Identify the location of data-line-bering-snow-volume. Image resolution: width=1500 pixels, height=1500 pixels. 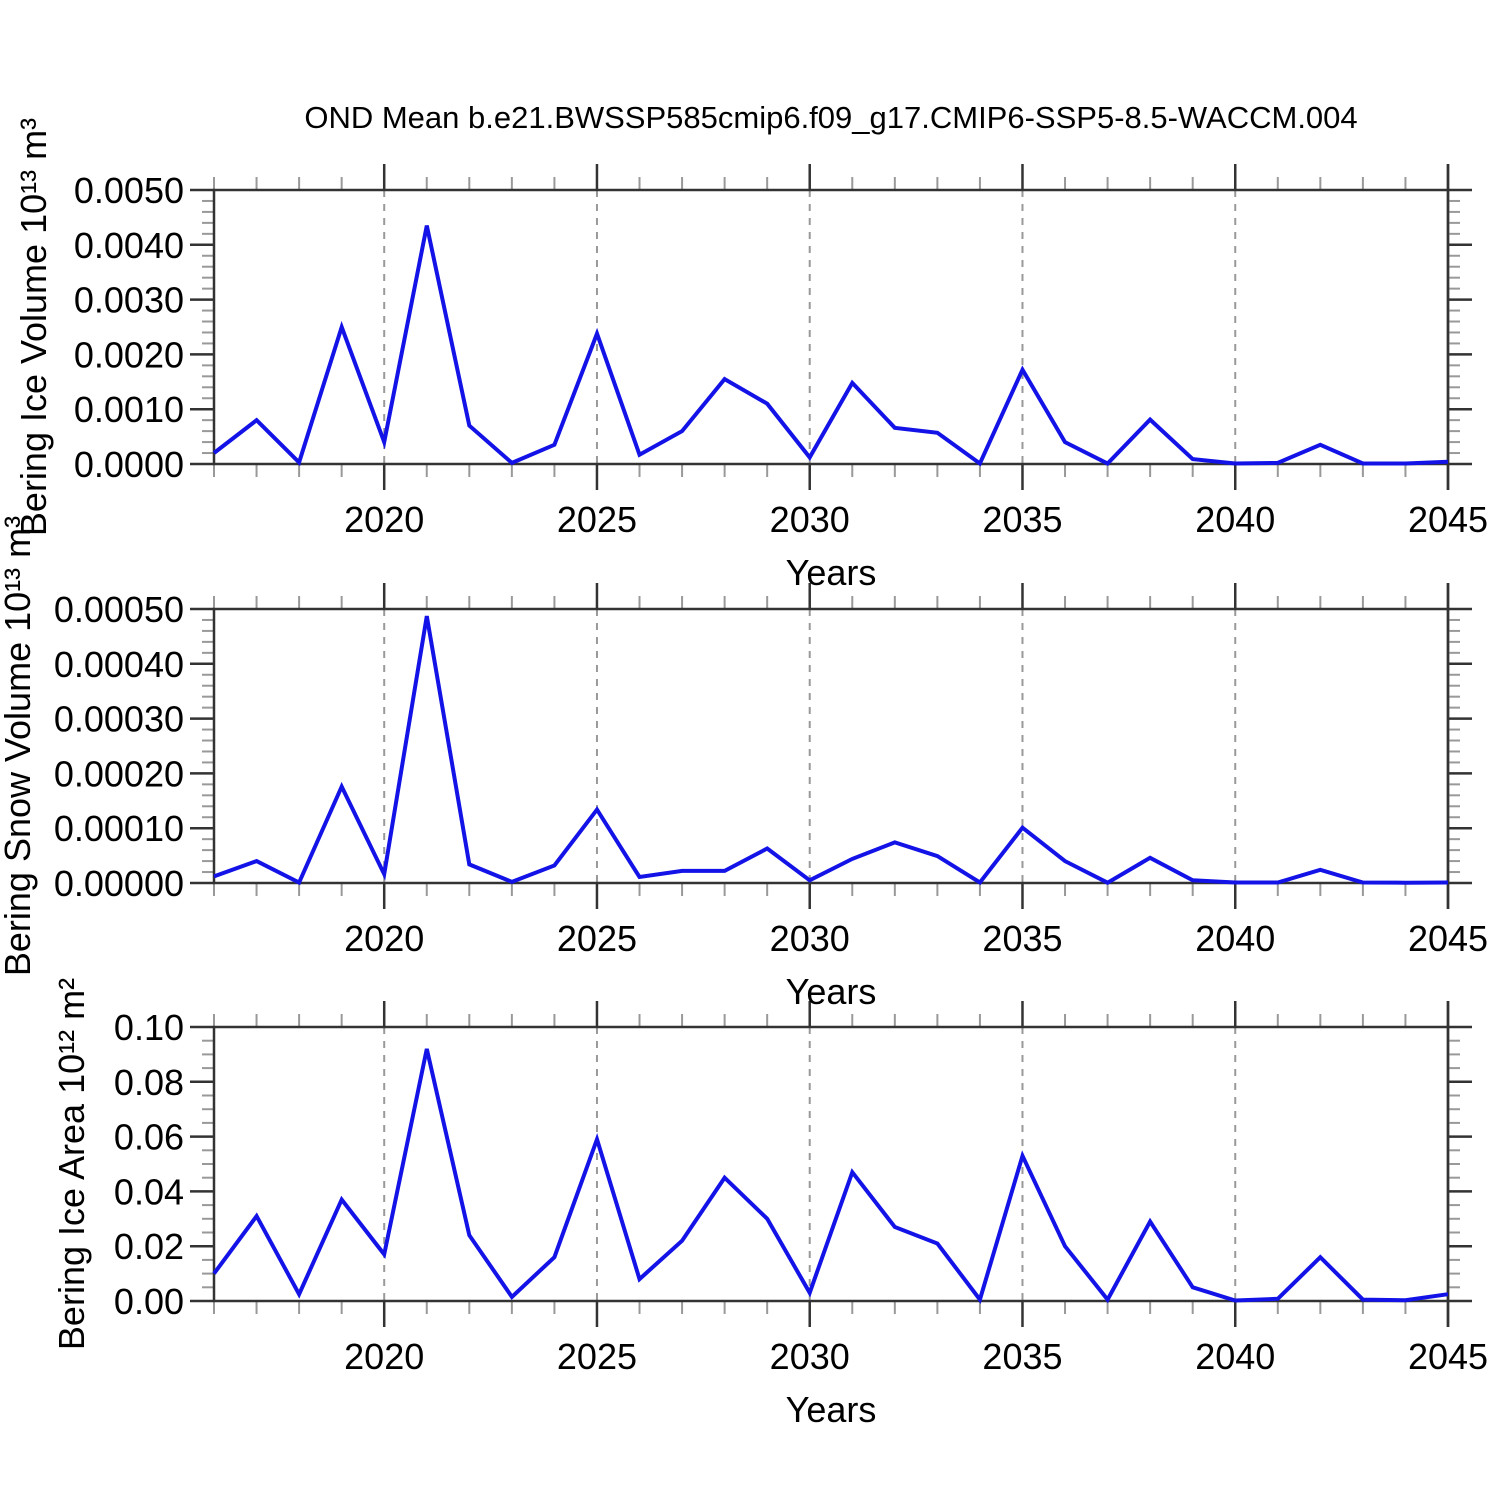
(831, 750).